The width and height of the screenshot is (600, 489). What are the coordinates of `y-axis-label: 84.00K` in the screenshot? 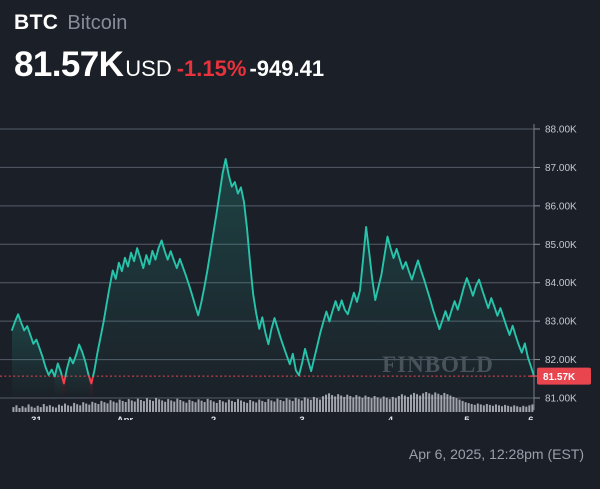 It's located at (561, 283).